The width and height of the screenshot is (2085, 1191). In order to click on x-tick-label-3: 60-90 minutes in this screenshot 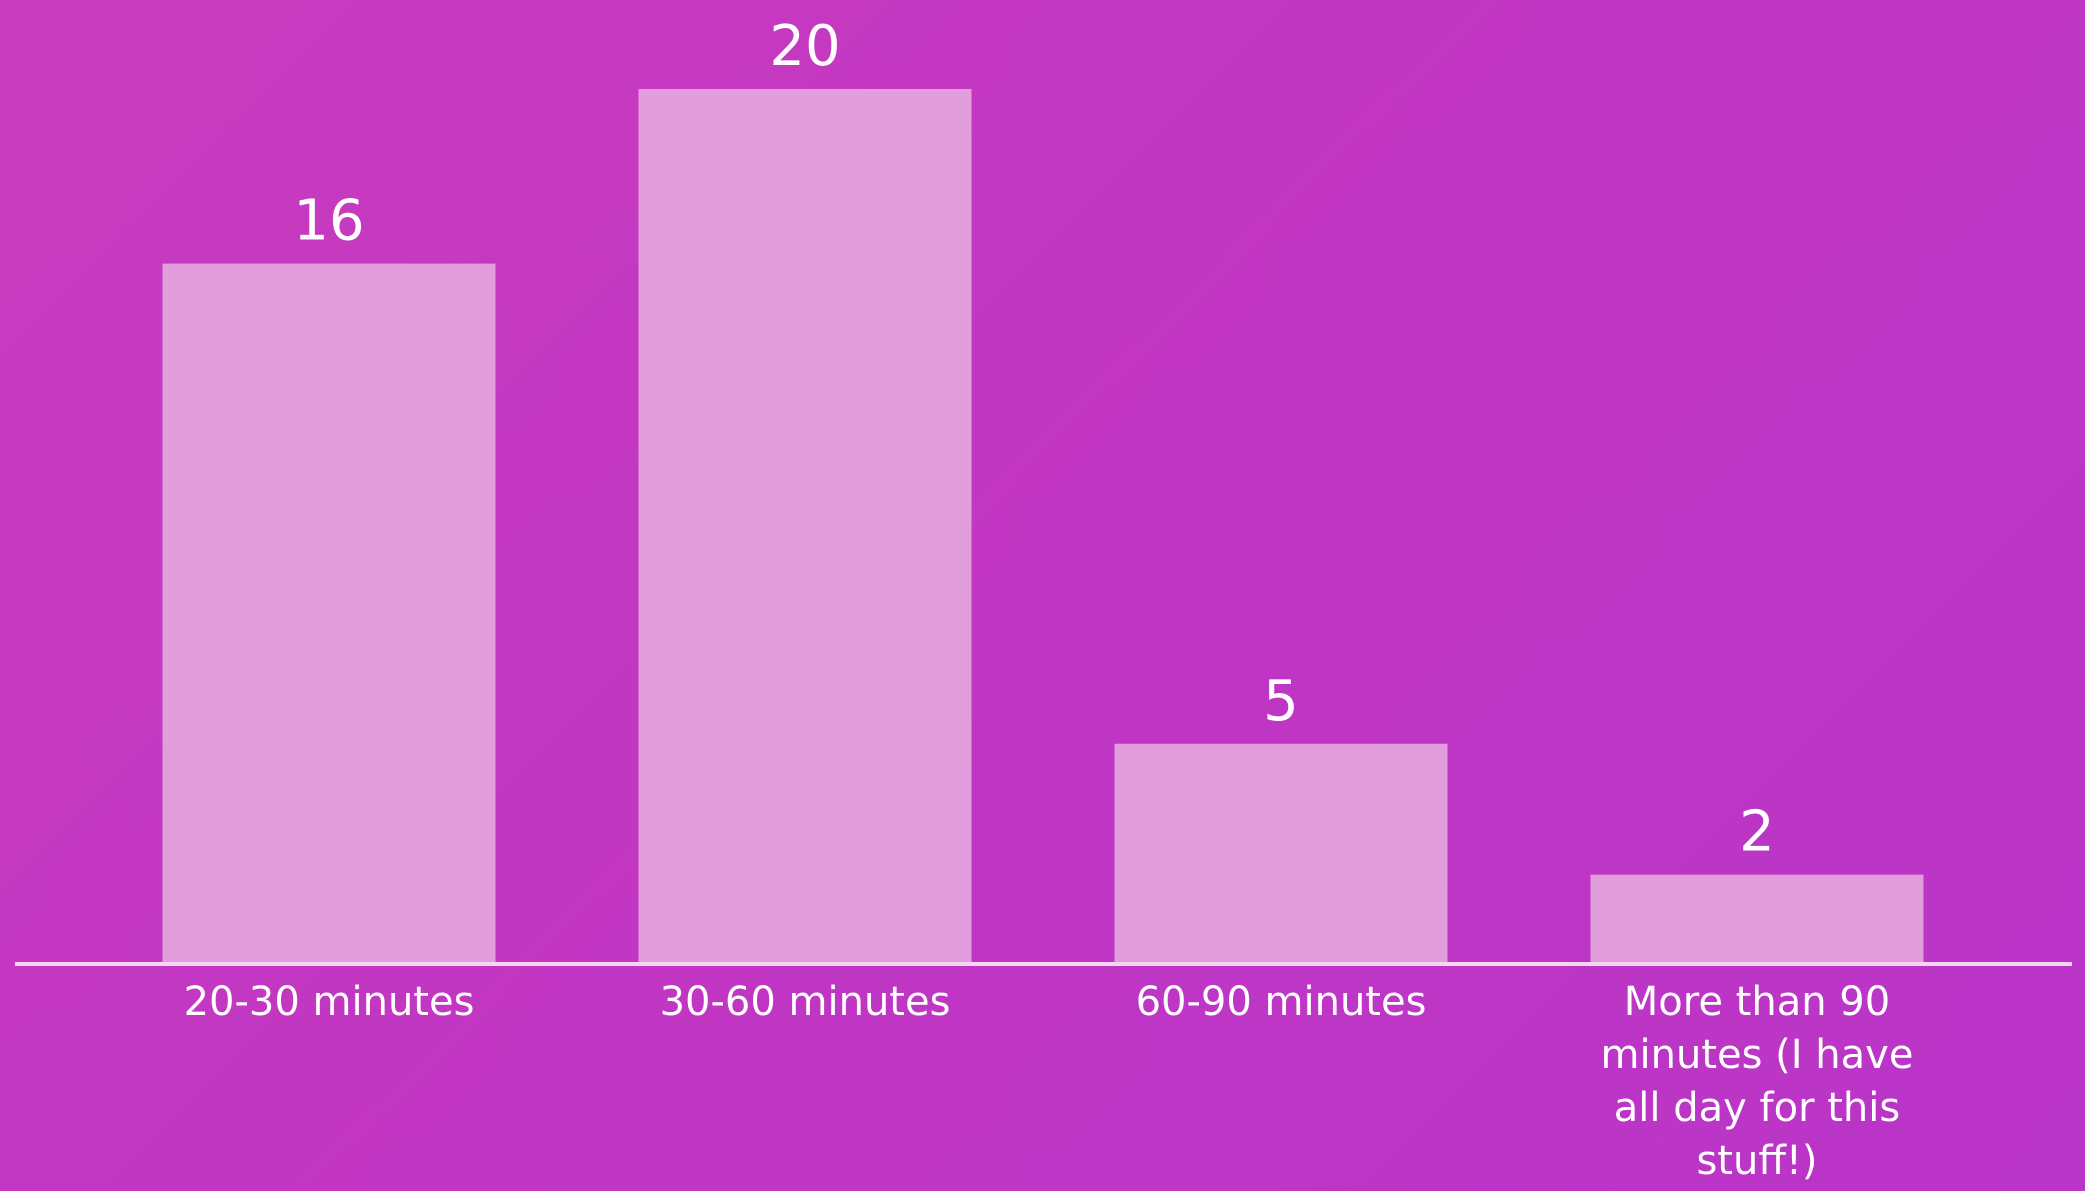, I will do `click(1281, 1002)`.